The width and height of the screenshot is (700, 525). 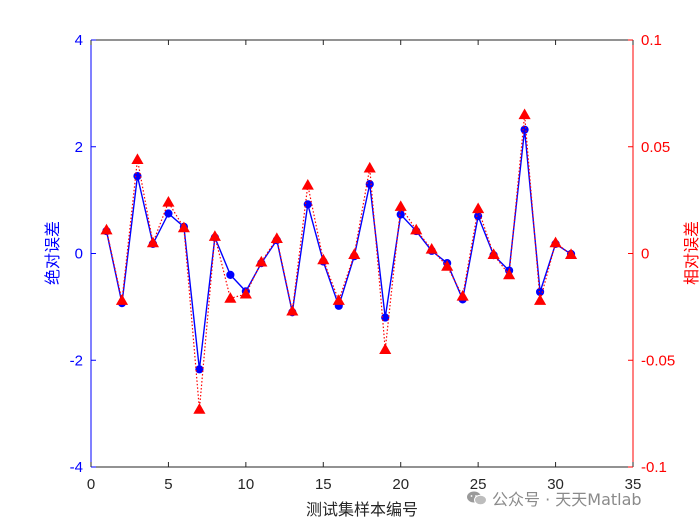 I want to click on right-y-tick-label: 0.05, so click(x=655, y=147).